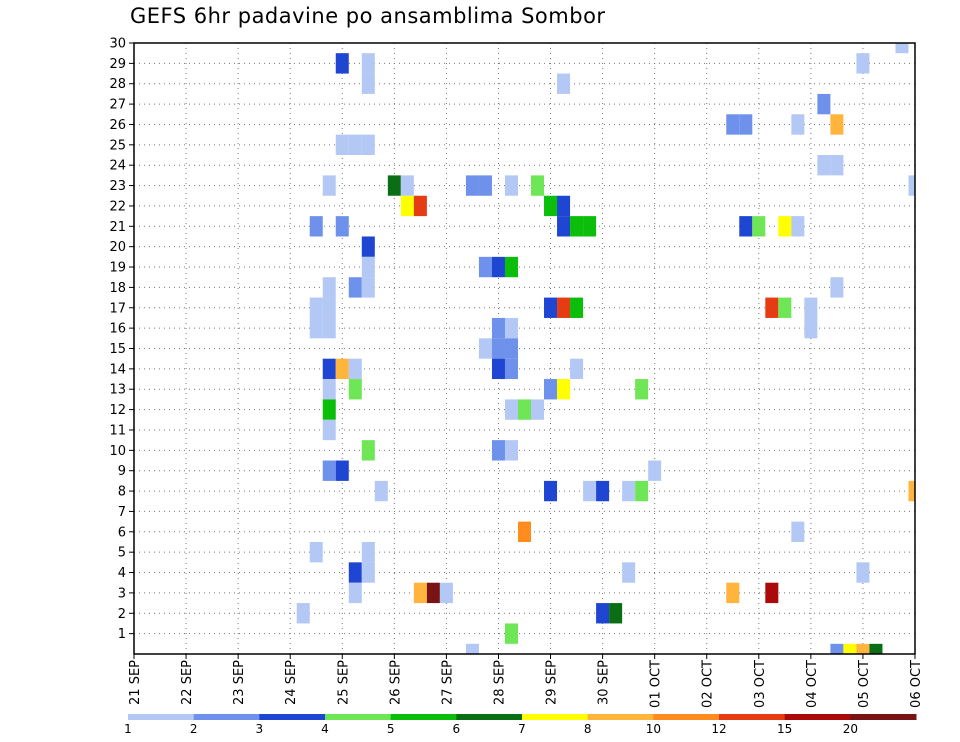 The height and width of the screenshot is (742, 960). What do you see at coordinates (850, 729) in the screenshot?
I see `colorbar-label: 20` at bounding box center [850, 729].